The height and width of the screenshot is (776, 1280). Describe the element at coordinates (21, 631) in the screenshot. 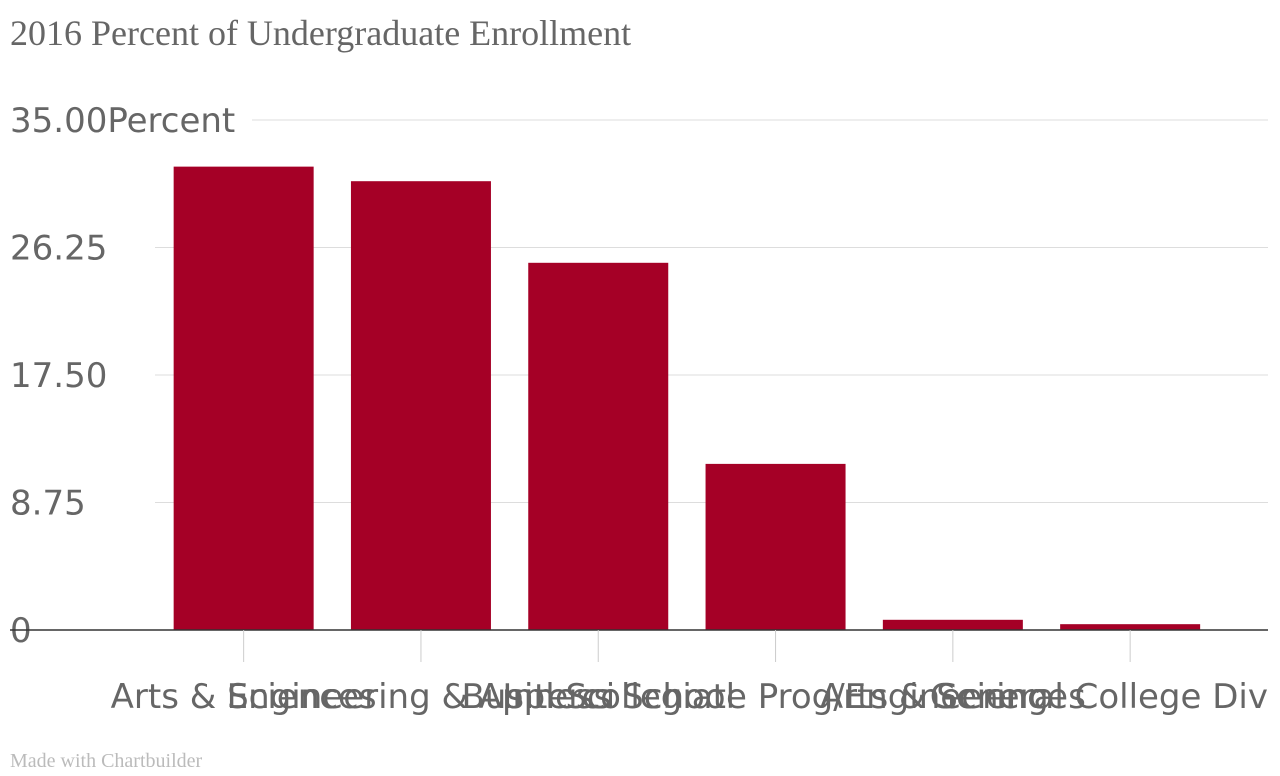

I see `y-tick-label: 0` at that location.